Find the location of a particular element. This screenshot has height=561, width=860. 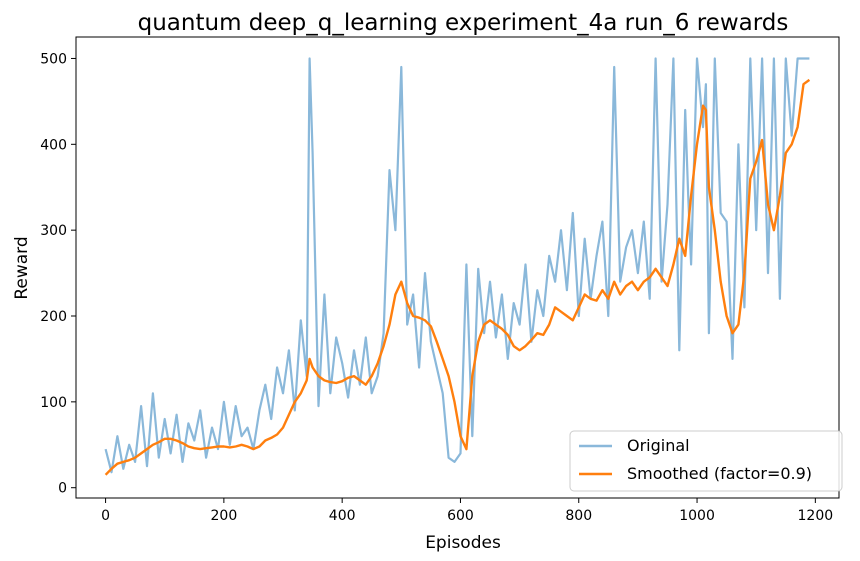

x-tick-label: 600 is located at coordinates (460, 516).